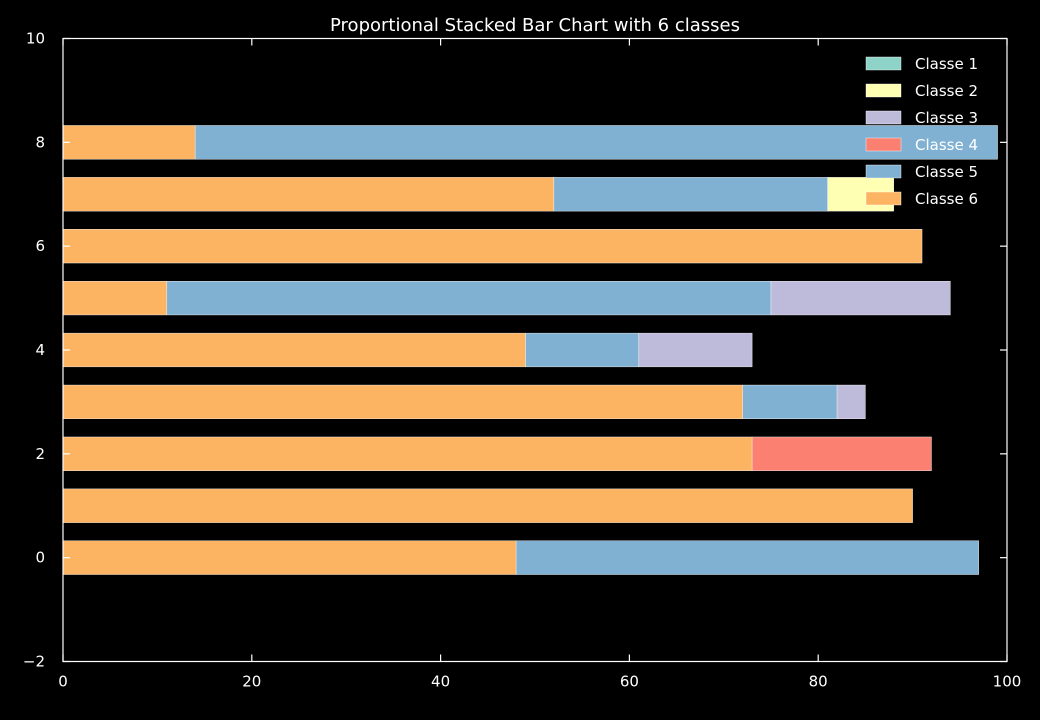  What do you see at coordinates (40, 558) in the screenshot?
I see `y-tick-label: 0` at bounding box center [40, 558].